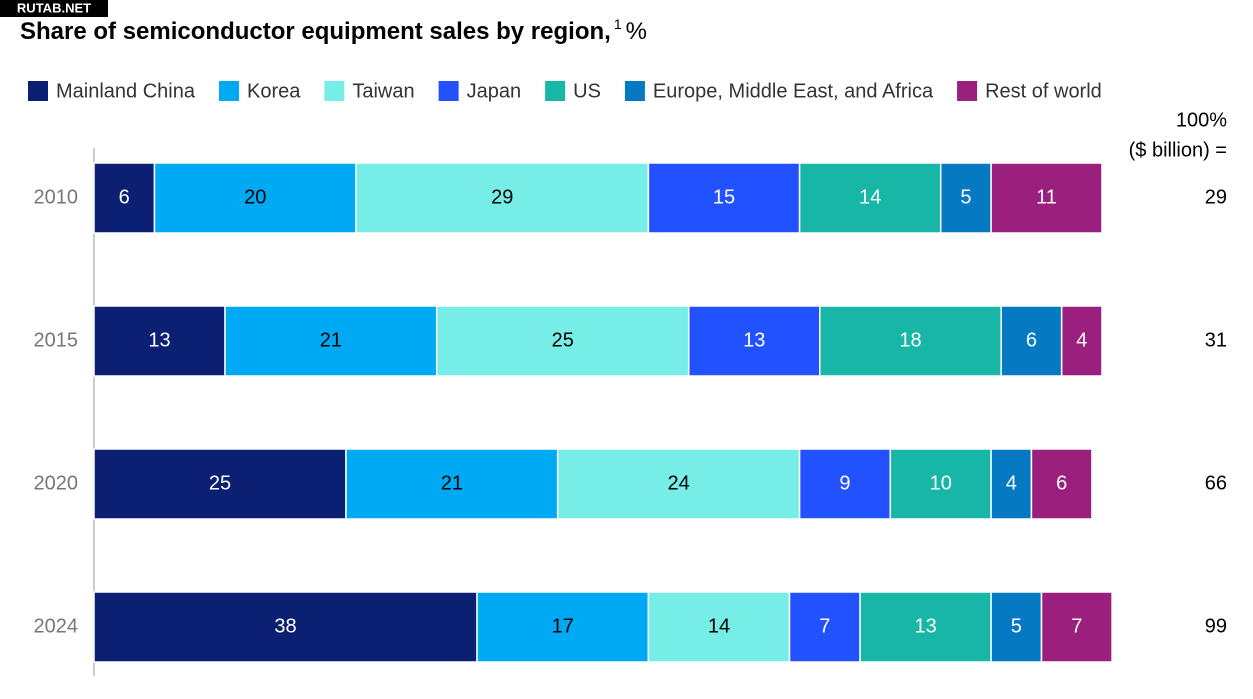 The image size is (1253, 699). I want to click on data-label: 24, so click(679, 483).